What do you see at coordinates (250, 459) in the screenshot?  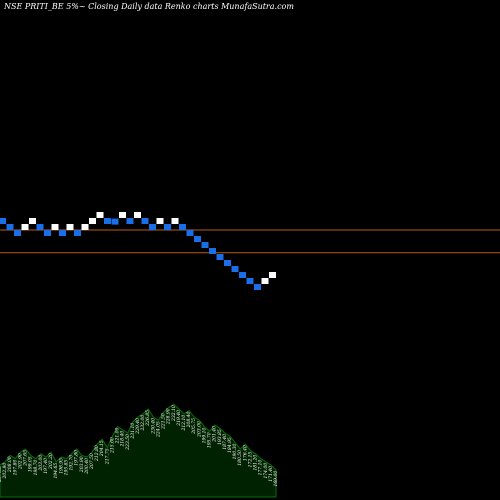 I see `volume-label: 172.15` at bounding box center [250, 459].